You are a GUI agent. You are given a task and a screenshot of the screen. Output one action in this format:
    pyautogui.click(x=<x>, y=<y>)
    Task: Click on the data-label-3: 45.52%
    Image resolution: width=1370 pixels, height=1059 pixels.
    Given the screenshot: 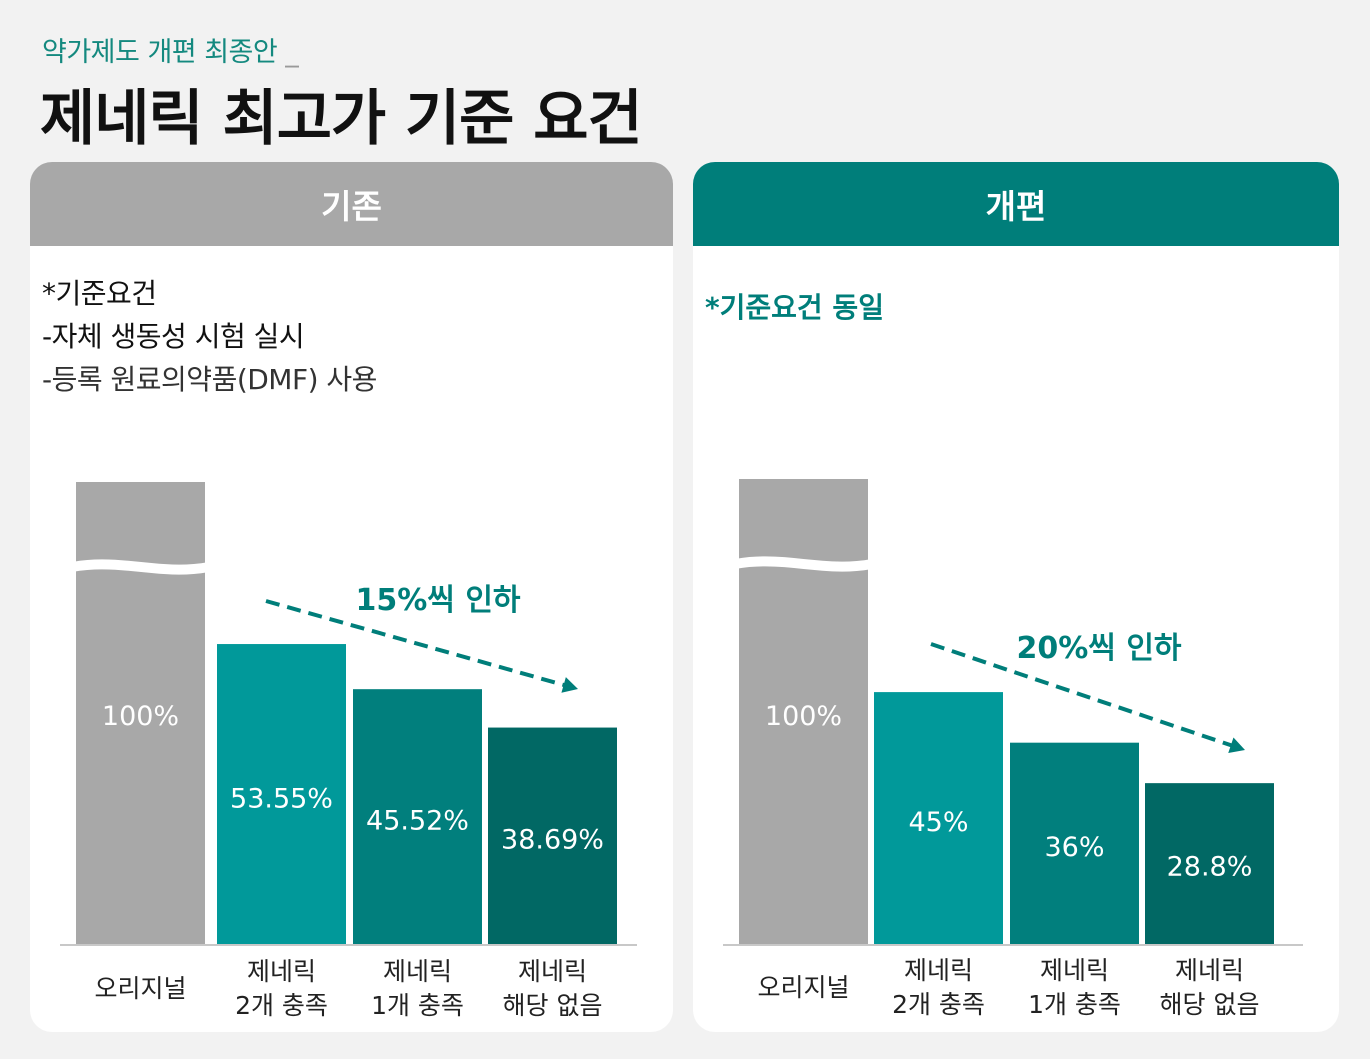 What is the action you would take?
    pyautogui.click(x=417, y=821)
    